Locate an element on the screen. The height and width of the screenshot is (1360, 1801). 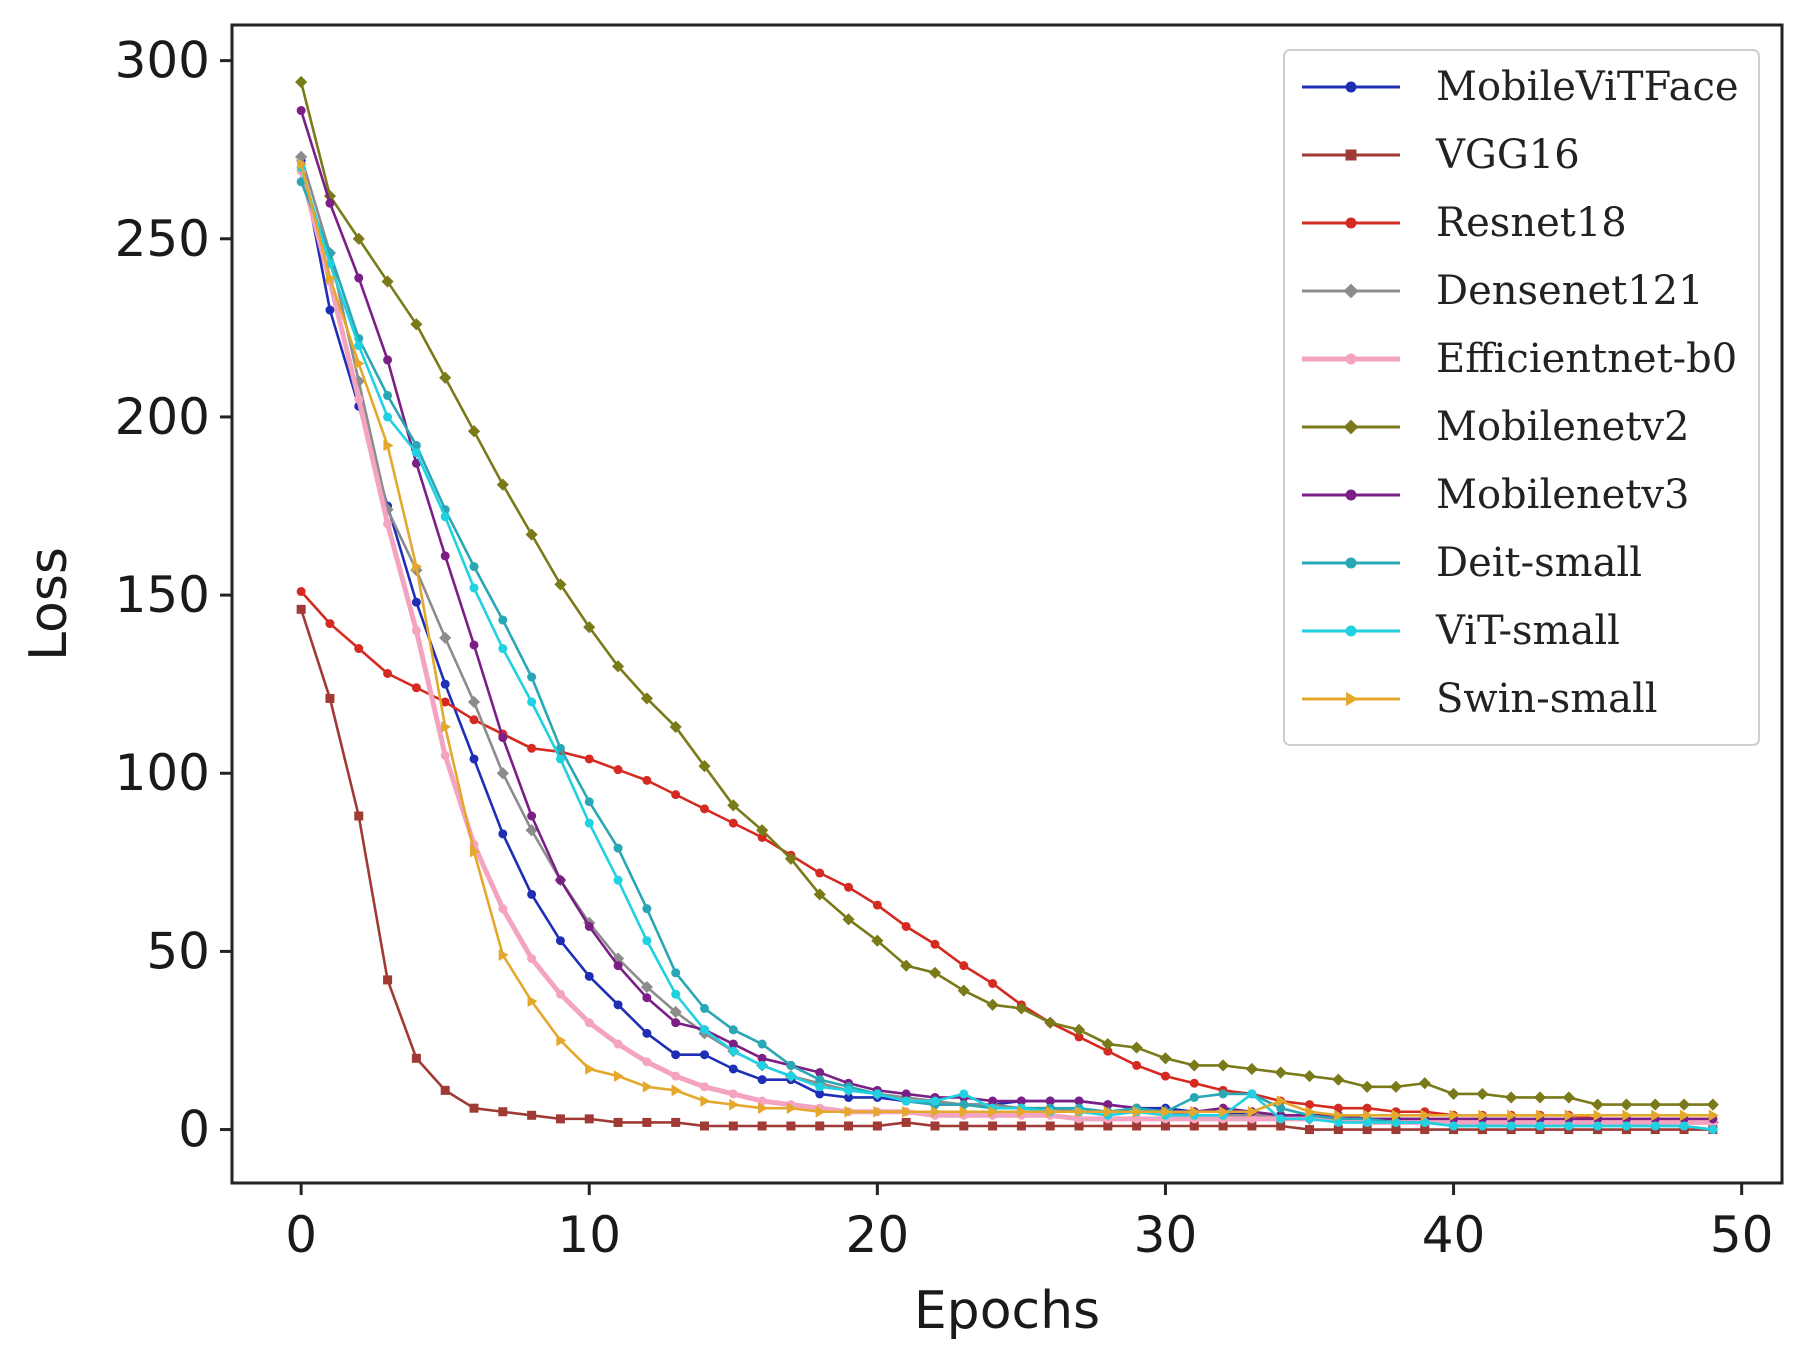
data-point-densenet121 is located at coordinates (675, 1012).